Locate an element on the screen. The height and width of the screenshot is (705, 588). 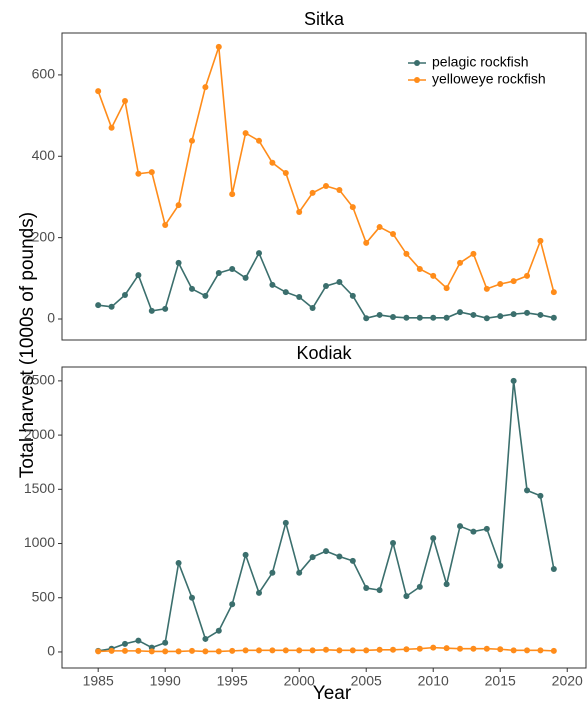
y-tick-label: 1500 is located at coordinates (39, 488).